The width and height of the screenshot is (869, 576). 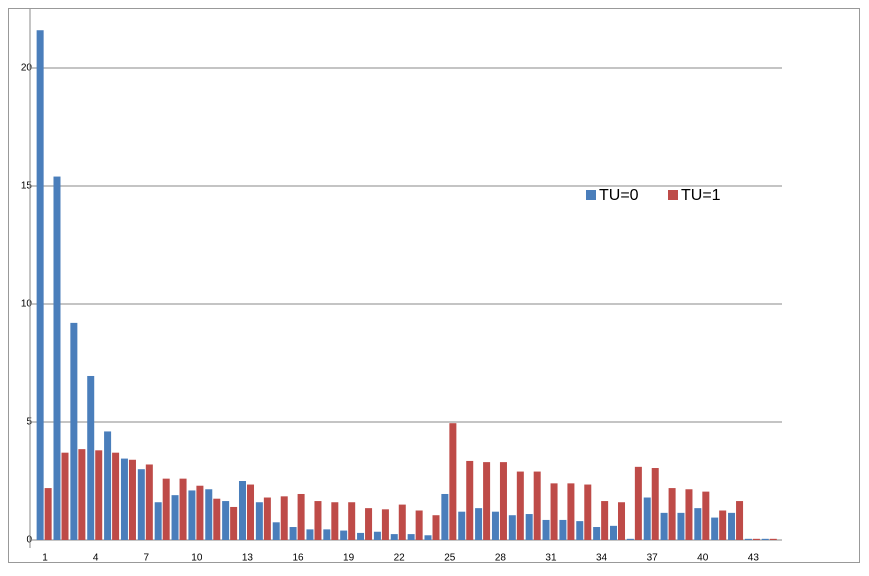 What do you see at coordinates (450, 558) in the screenshot?
I see `x-tick-label: 25` at bounding box center [450, 558].